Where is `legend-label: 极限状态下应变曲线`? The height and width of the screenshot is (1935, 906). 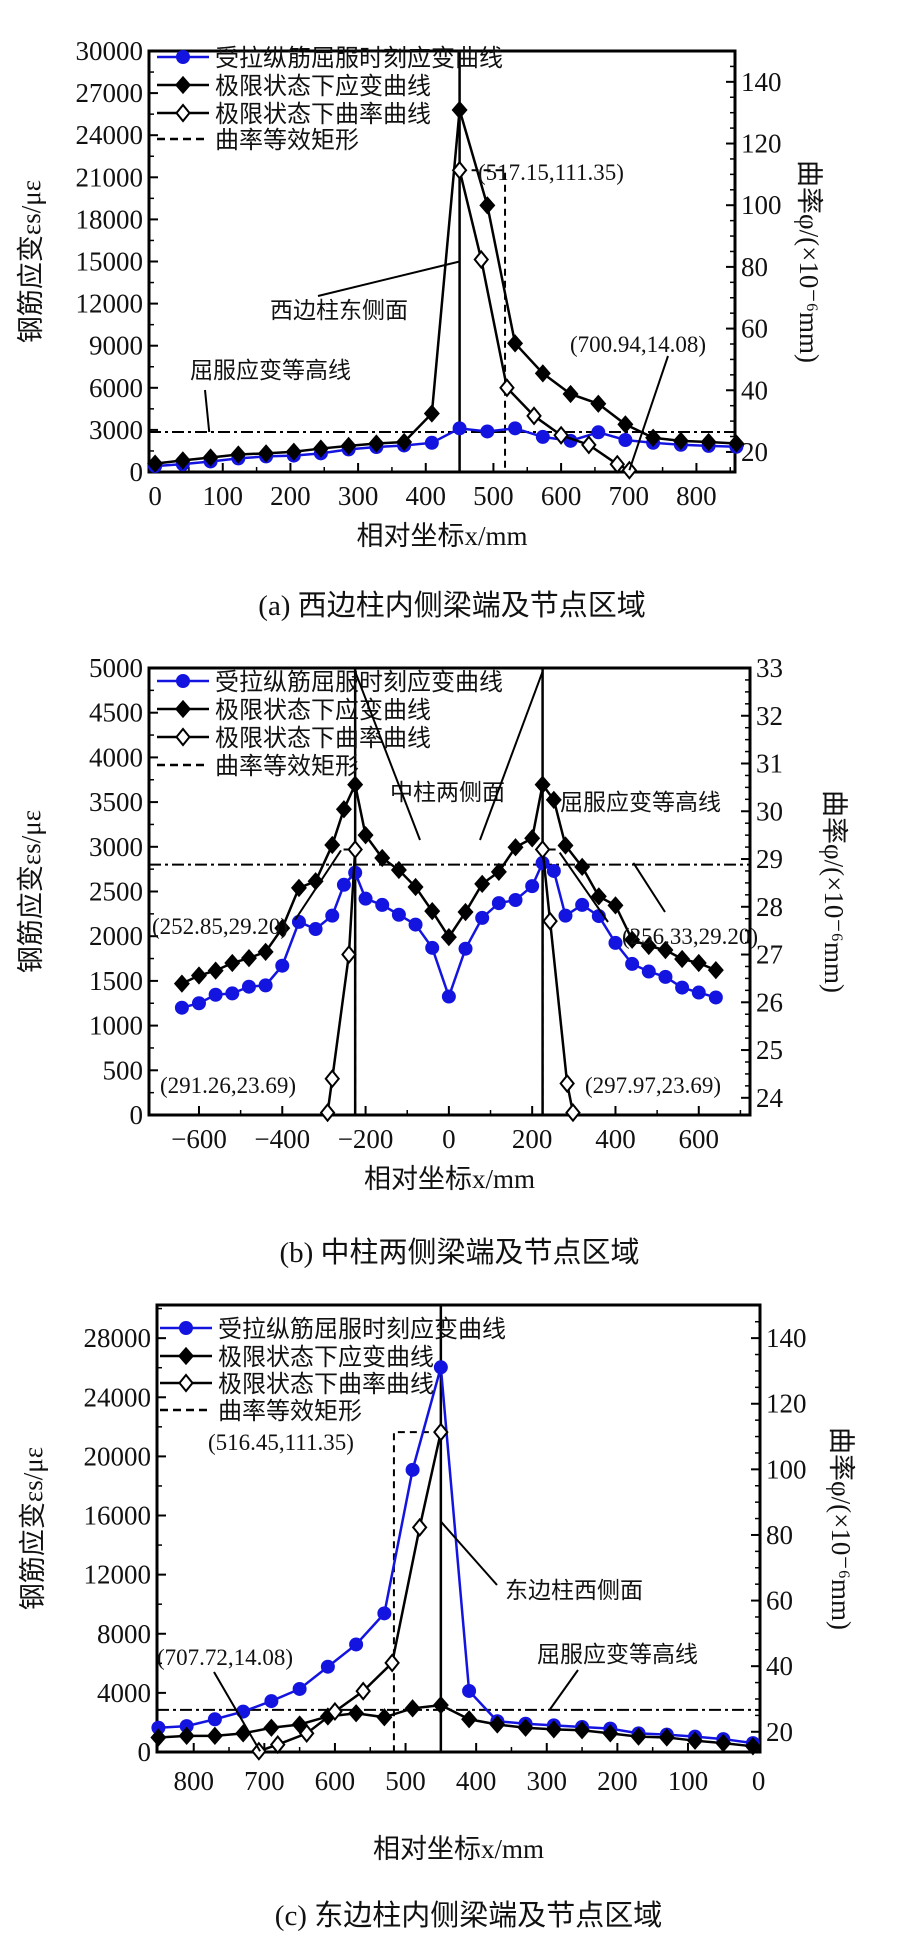 legend-label: 极限状态下应变曲线 is located at coordinates (323, 86).